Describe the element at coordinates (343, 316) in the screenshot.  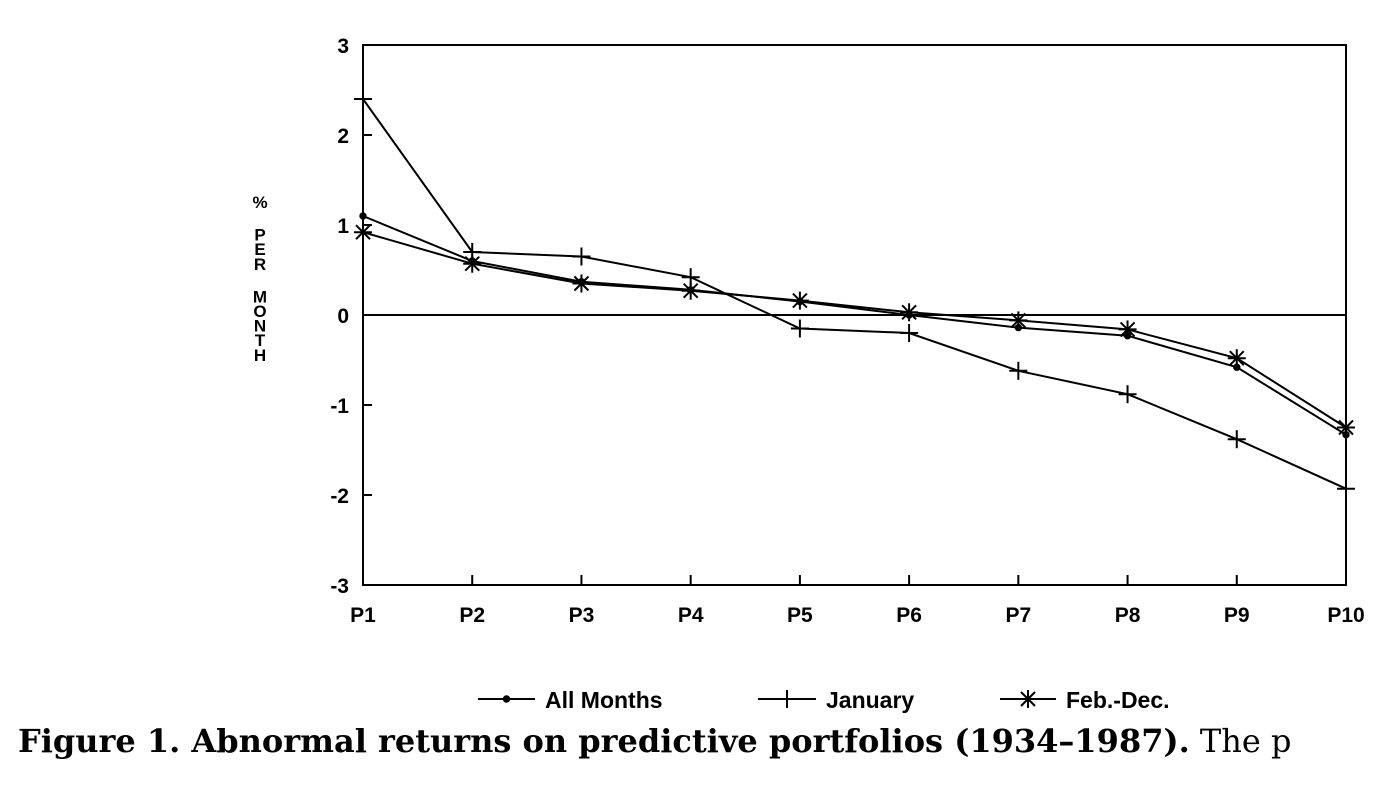
I see `y-tick-label: 0` at that location.